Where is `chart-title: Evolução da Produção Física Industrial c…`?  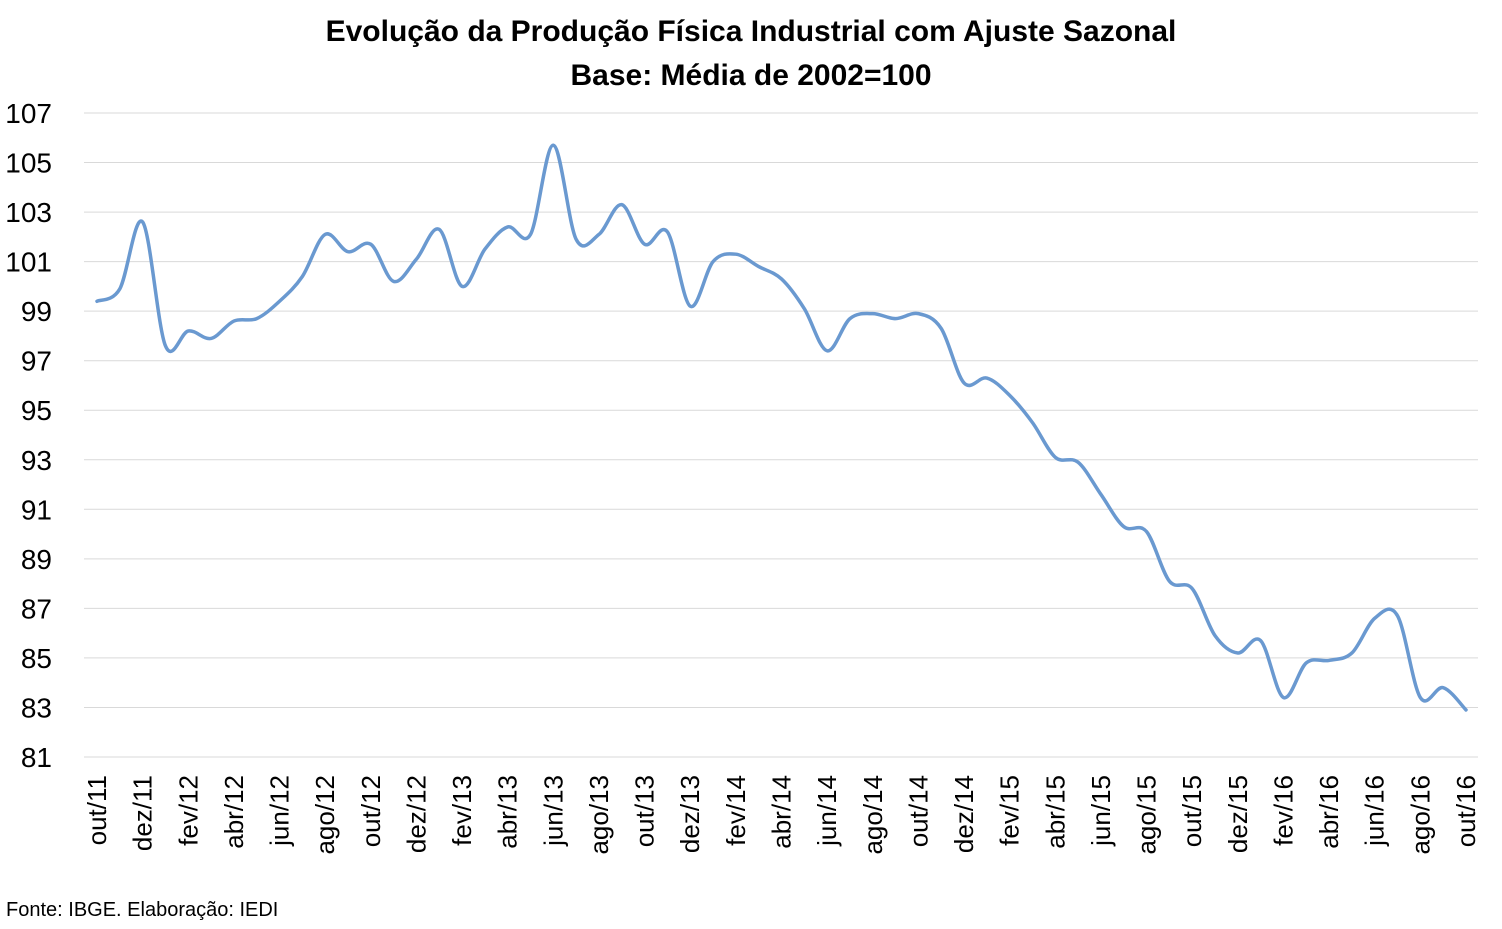 chart-title: Evolução da Produção Física Industrial c… is located at coordinates (751, 31).